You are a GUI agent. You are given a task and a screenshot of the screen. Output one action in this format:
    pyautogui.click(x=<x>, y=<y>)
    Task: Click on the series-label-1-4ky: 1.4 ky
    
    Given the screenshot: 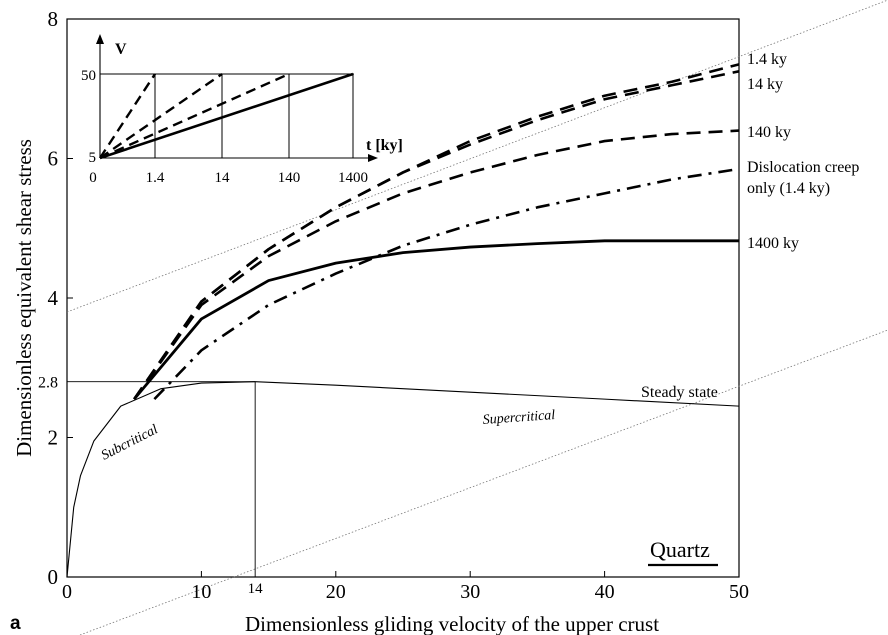 What is the action you would take?
    pyautogui.click(x=767, y=59)
    